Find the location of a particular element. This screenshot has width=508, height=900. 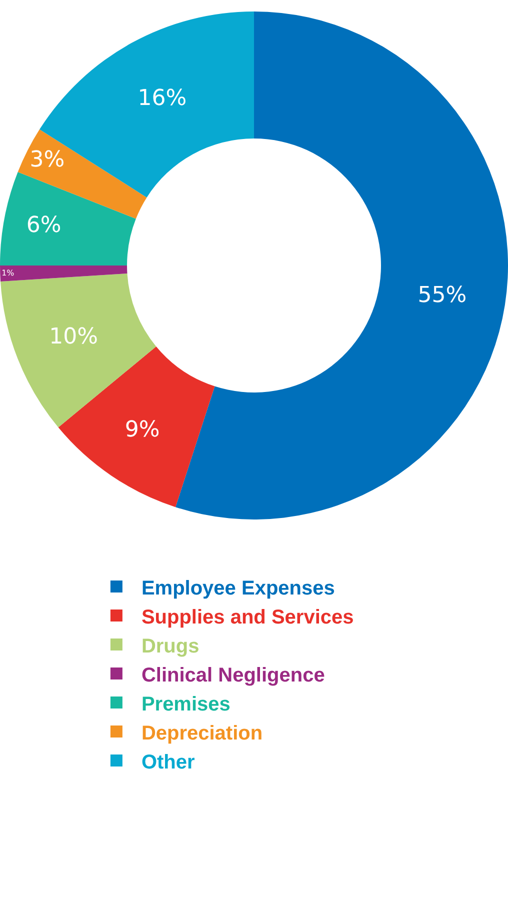

data-label: 10% is located at coordinates (73, 337).